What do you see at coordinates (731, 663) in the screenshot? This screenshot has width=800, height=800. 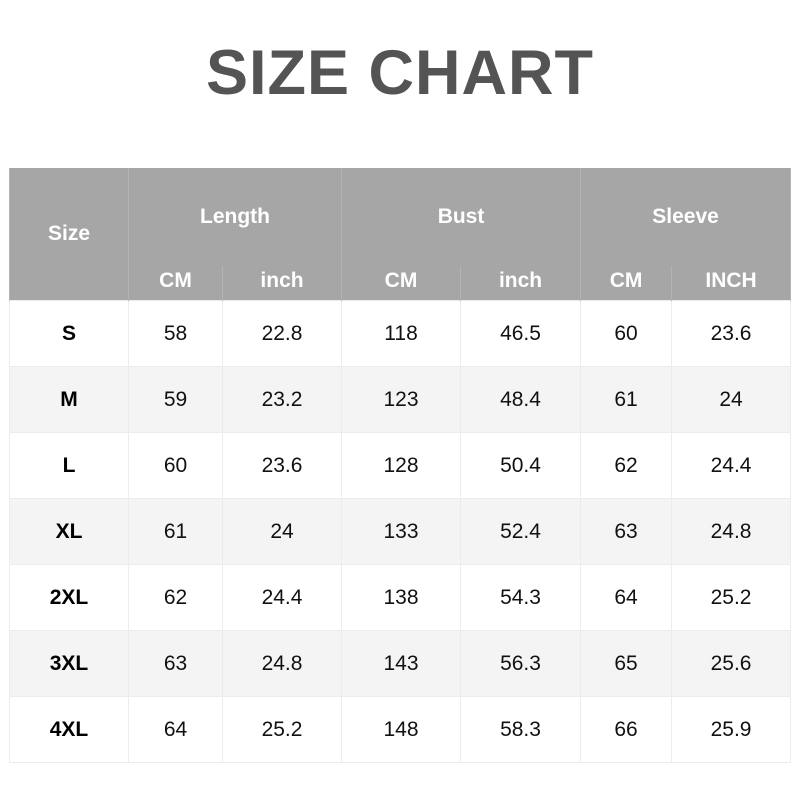 I see `value-cell: 25.6` at bounding box center [731, 663].